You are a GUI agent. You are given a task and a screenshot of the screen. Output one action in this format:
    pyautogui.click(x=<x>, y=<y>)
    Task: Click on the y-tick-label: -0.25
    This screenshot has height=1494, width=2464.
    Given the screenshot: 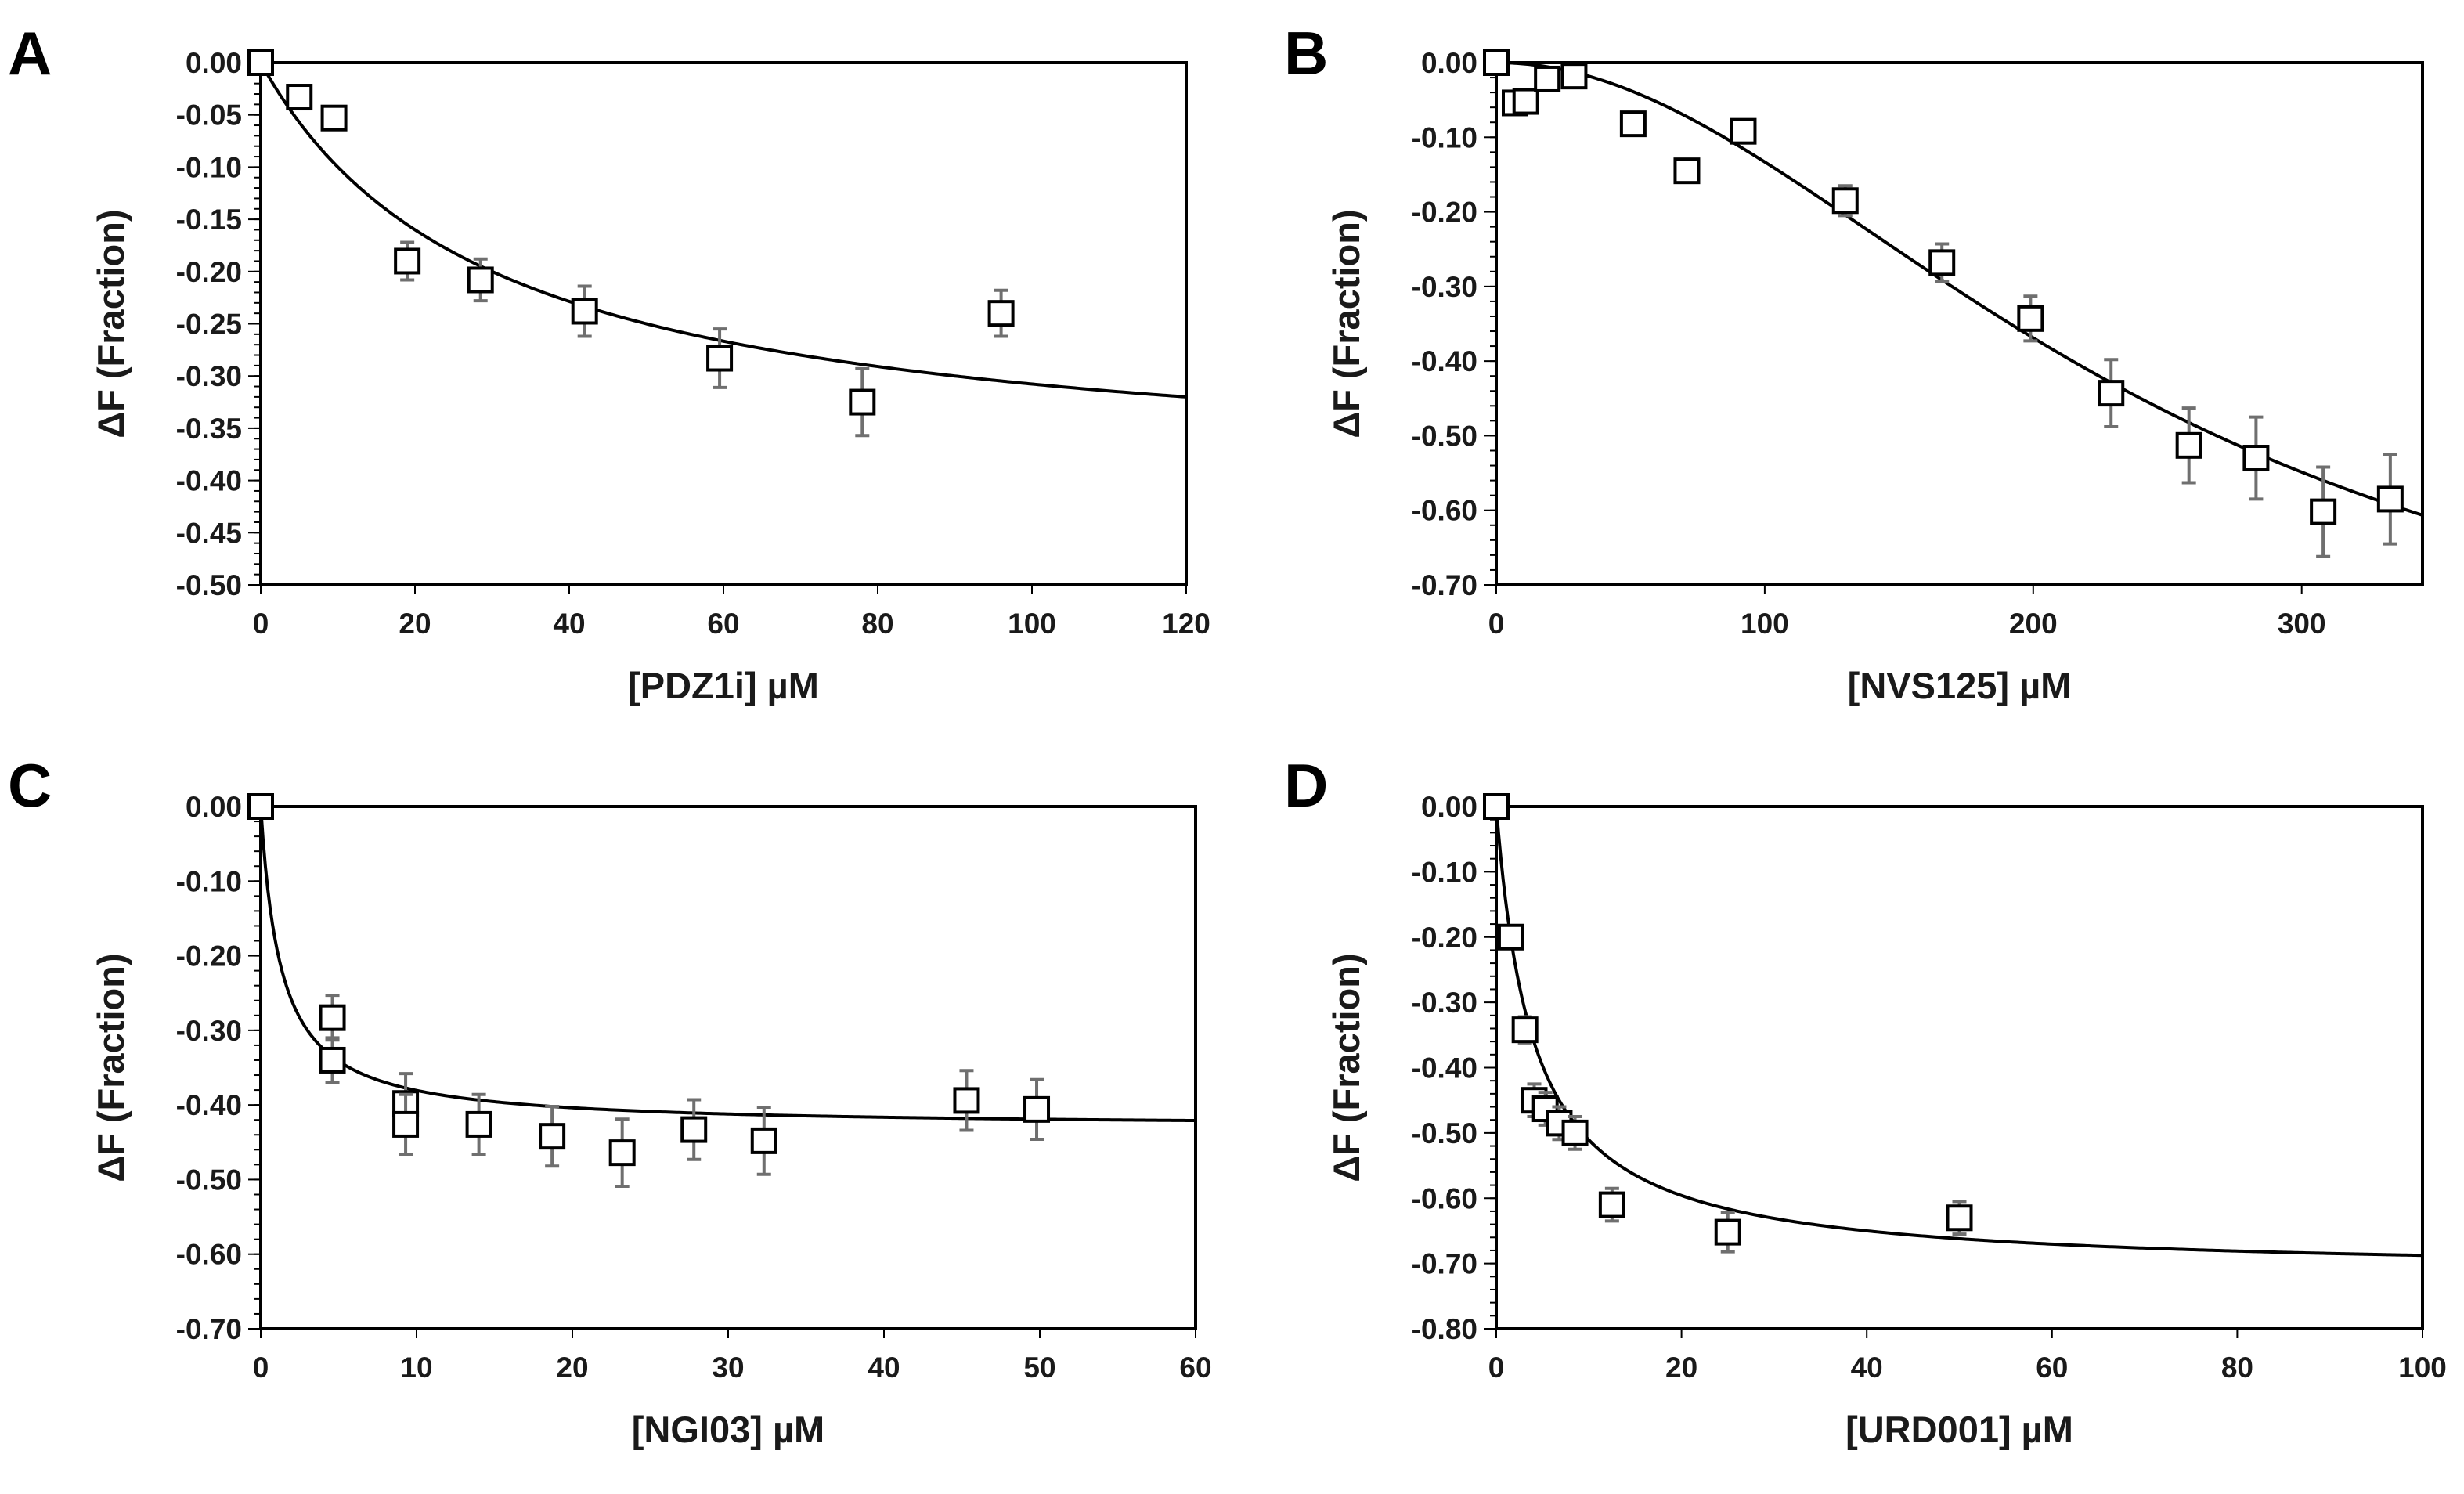 What is the action you would take?
    pyautogui.click(x=209, y=325)
    